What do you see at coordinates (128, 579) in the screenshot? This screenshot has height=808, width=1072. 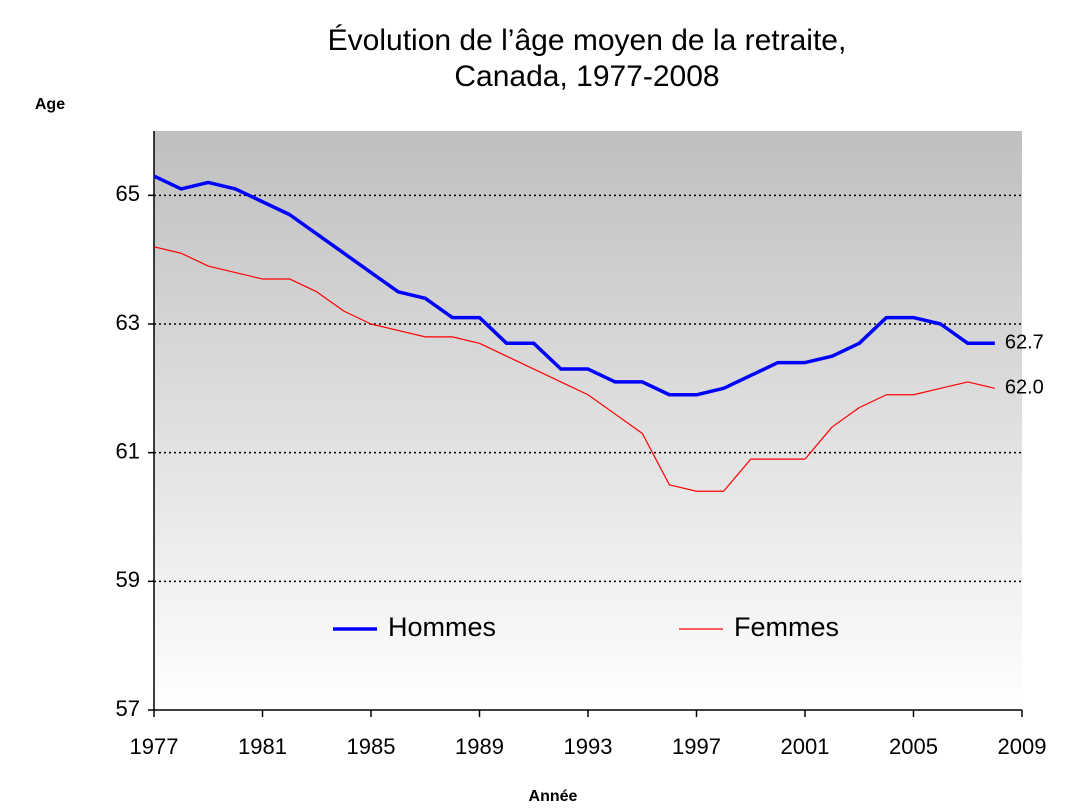 I see `y-tick-label: 59` at bounding box center [128, 579].